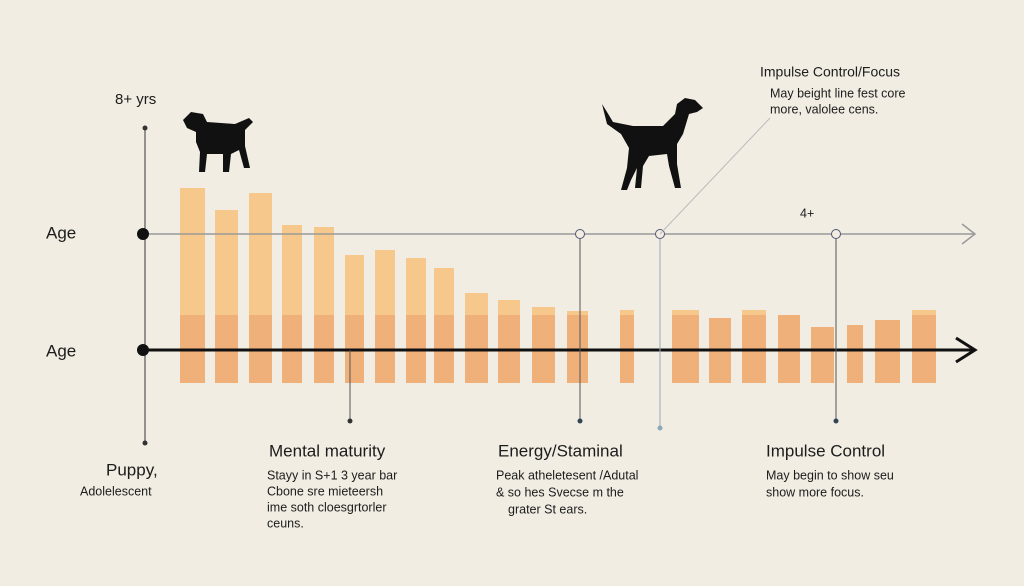  Describe the element at coordinates (830, 475) in the screenshot. I see `stage-text: May begin to show seu` at that location.